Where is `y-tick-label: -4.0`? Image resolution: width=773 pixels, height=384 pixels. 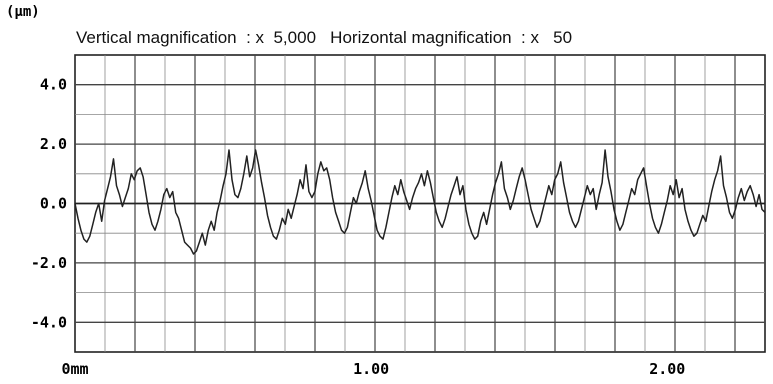 y-tick-label: -4.0 is located at coordinates (49, 322).